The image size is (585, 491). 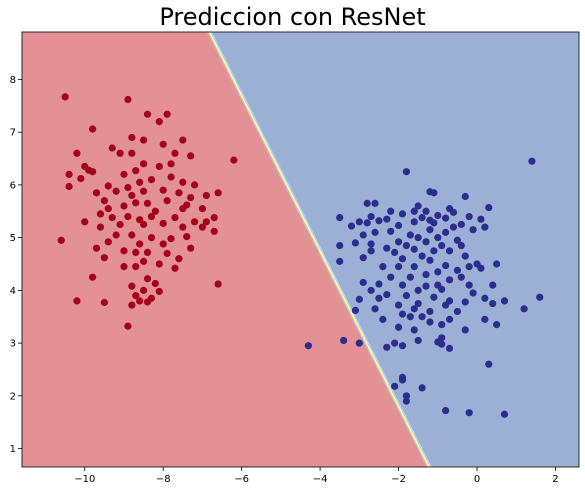 I want to click on y-tick-label: 7, so click(x=13, y=133).